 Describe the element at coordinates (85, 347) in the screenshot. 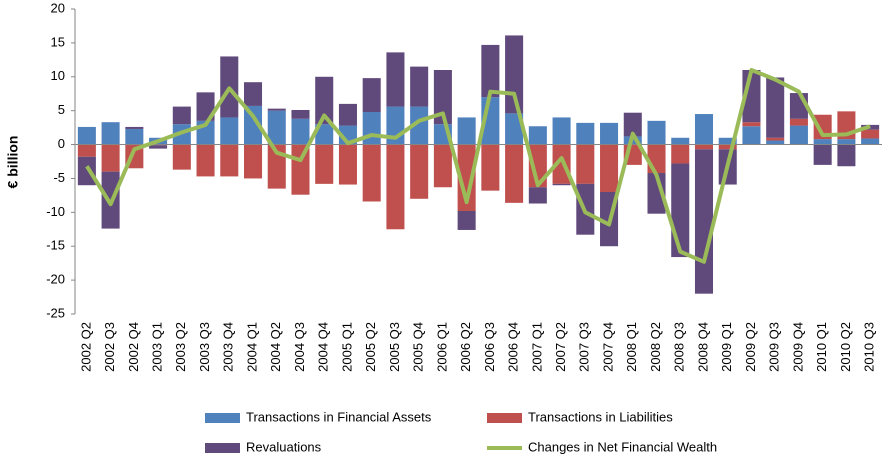

I see `x-tick-label: 2002 Q2` at that location.